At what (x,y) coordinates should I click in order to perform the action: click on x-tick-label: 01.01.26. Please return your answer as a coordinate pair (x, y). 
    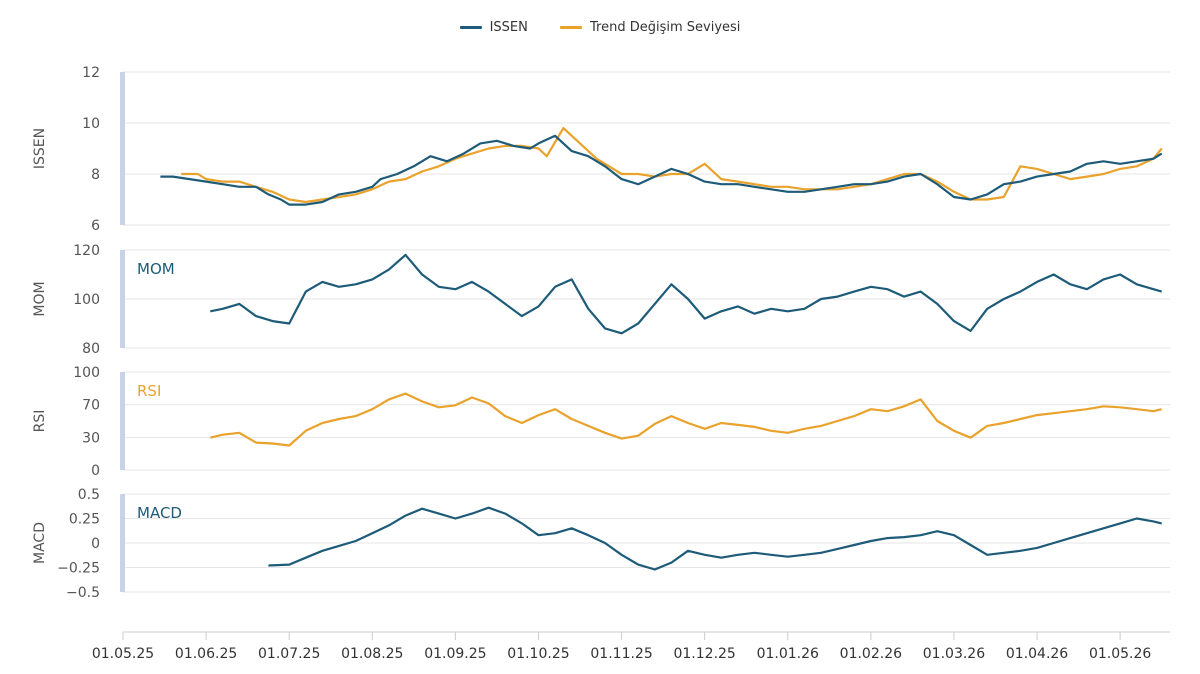
    Looking at the image, I should click on (788, 654).